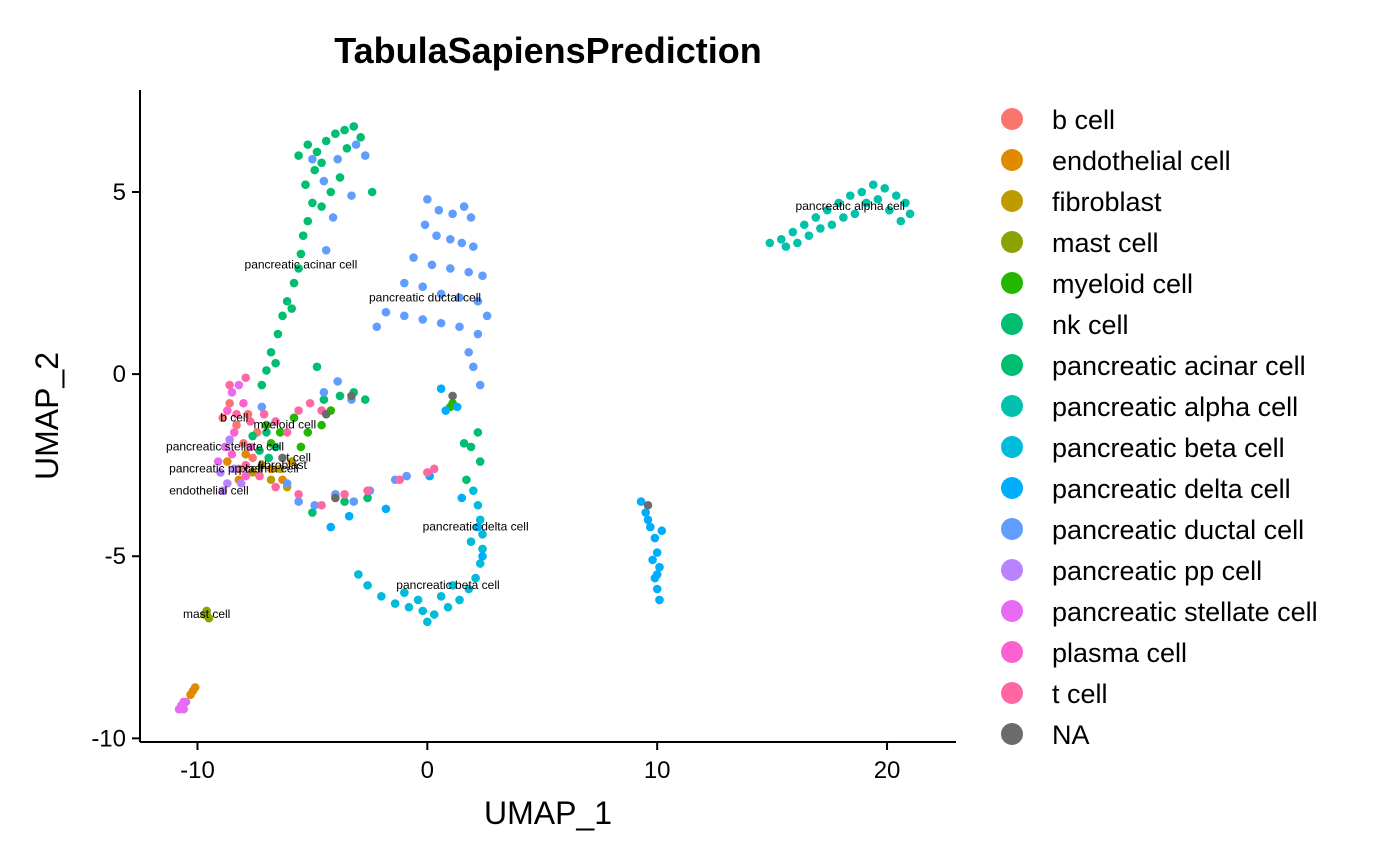  I want to click on y-tick-label-3: 5, so click(119, 192).